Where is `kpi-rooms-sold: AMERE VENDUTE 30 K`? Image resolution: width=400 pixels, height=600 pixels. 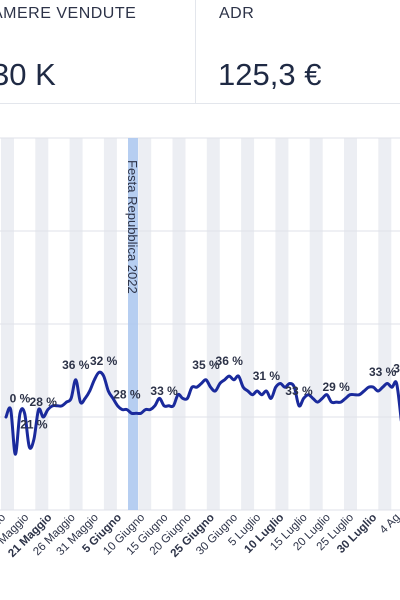 kpi-rooms-sold: AMERE VENDUTE 30 K is located at coordinates (98, 51).